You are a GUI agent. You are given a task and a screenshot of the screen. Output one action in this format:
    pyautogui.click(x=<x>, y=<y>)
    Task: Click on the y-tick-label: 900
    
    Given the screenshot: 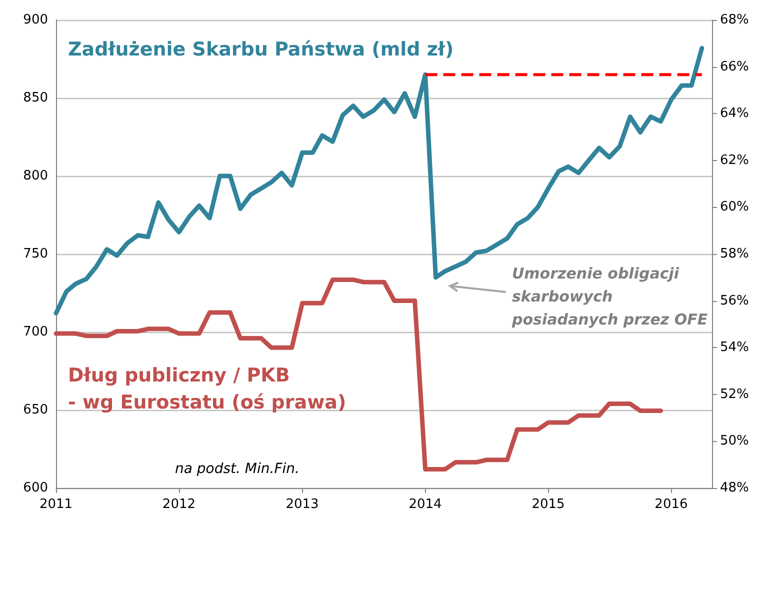 What is the action you would take?
    pyautogui.click(x=35, y=20)
    